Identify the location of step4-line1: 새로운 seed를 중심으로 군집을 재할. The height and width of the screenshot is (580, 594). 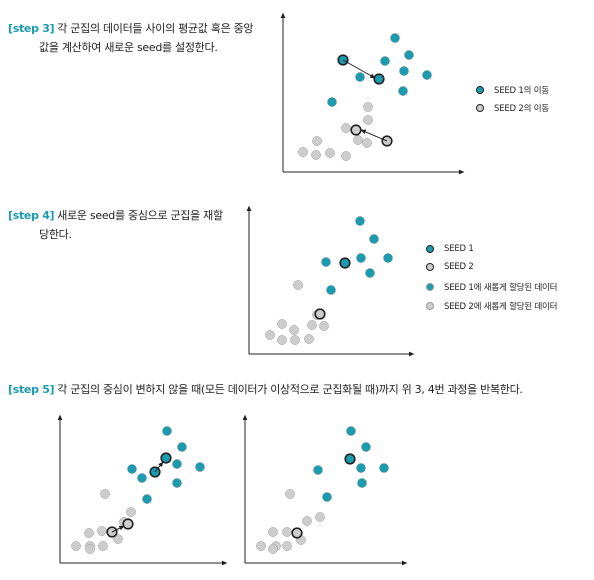
(140, 215).